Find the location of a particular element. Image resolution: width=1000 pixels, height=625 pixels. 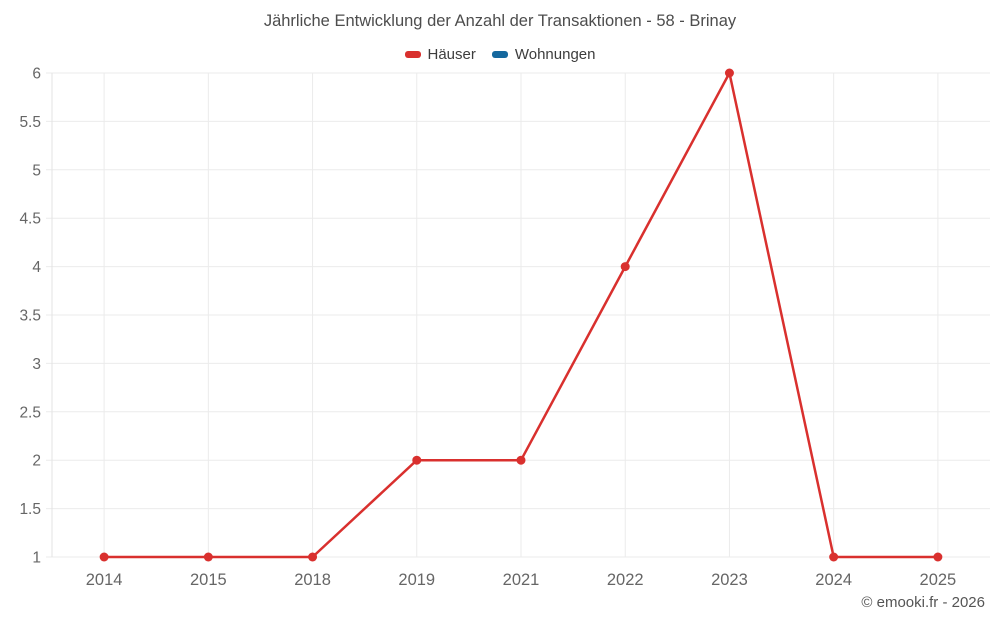

x-tick-label: 2019 is located at coordinates (416, 580).